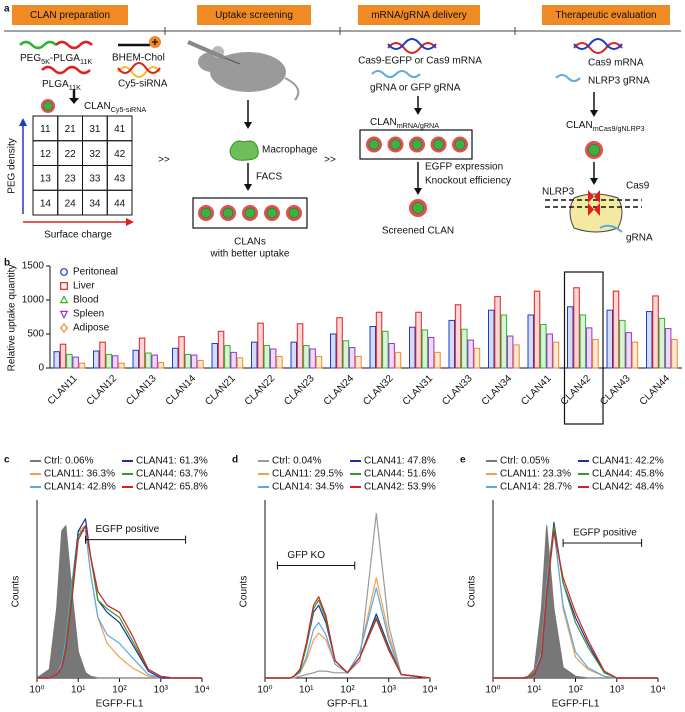 Image resolution: width=685 pixels, height=712 pixels. I want to click on legend-label: Liver, so click(84, 286).